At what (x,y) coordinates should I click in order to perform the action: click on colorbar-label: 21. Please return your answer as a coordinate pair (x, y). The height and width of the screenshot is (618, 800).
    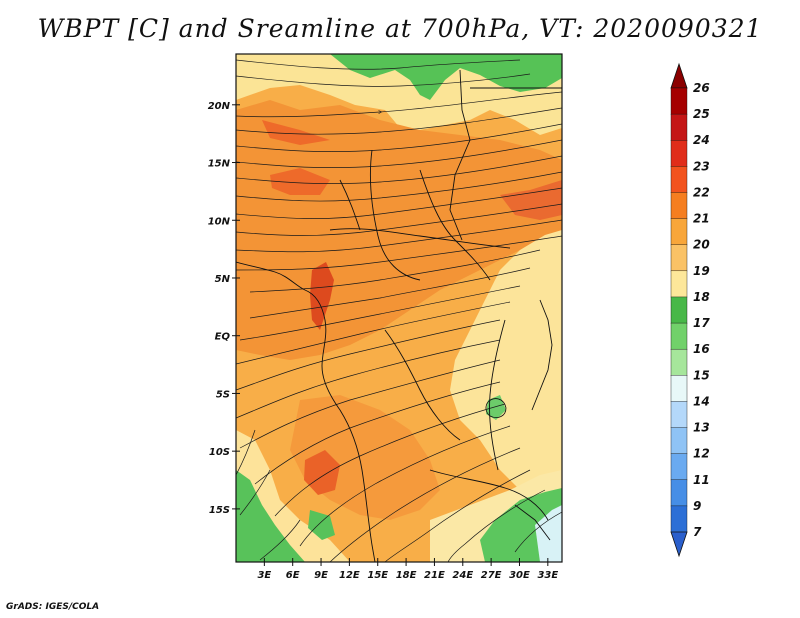
    Looking at the image, I should click on (701, 219).